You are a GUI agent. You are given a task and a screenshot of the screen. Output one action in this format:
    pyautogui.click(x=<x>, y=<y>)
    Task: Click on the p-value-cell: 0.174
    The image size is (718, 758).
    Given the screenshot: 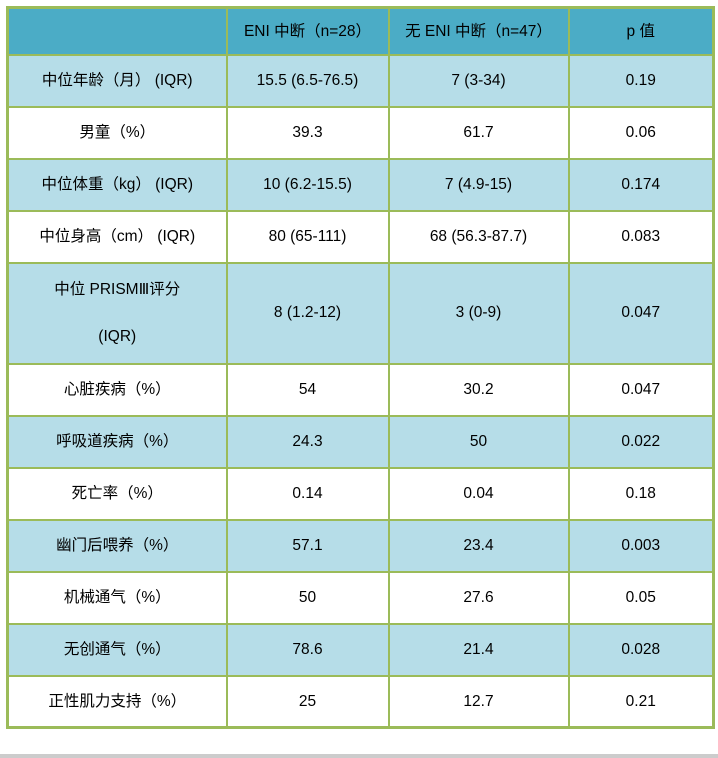 What is the action you would take?
    pyautogui.click(x=641, y=184)
    